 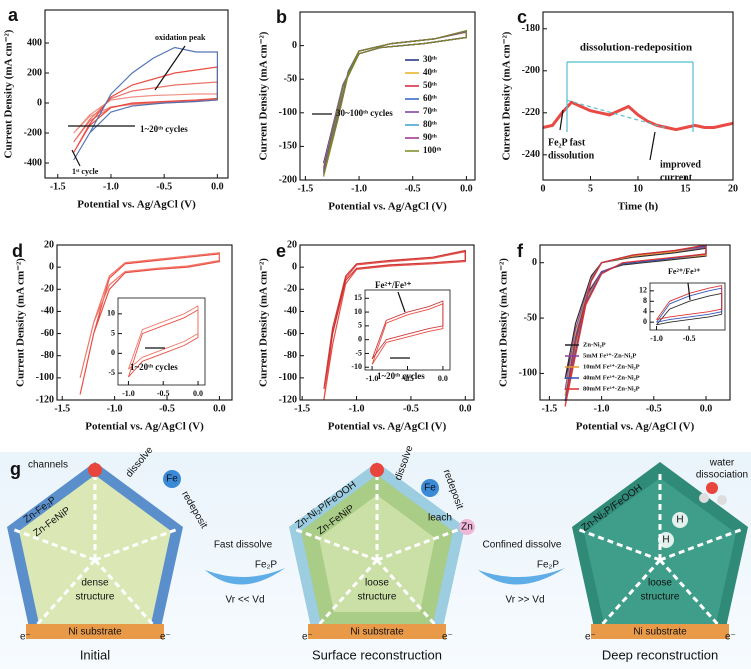 I want to click on rate: Vr >> Vd, so click(x=524, y=600).